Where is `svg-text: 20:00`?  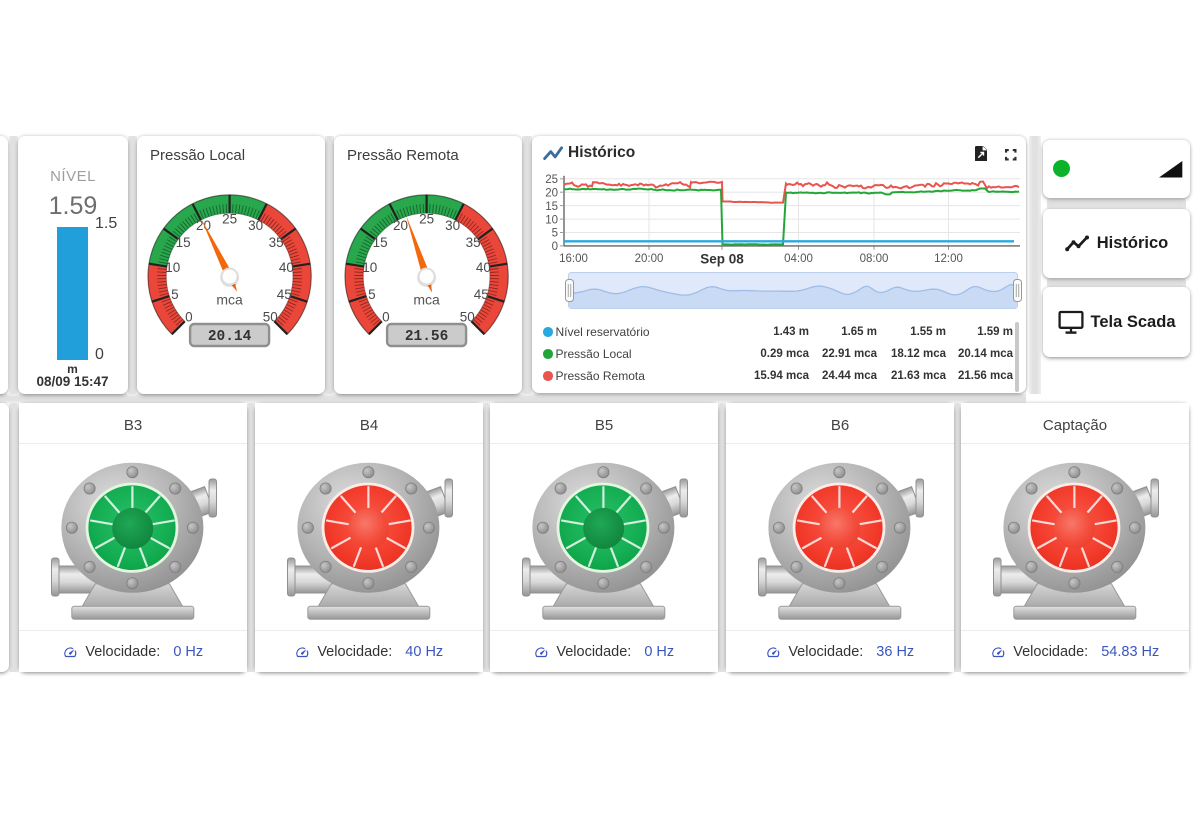 svg-text: 20:00 is located at coordinates (649, 259).